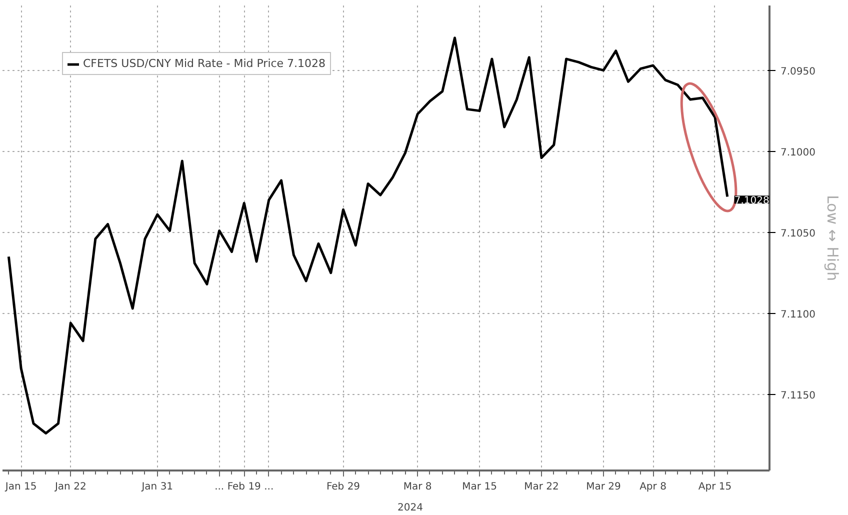  I want to click on x-tick-label: Apr 15, so click(715, 487).